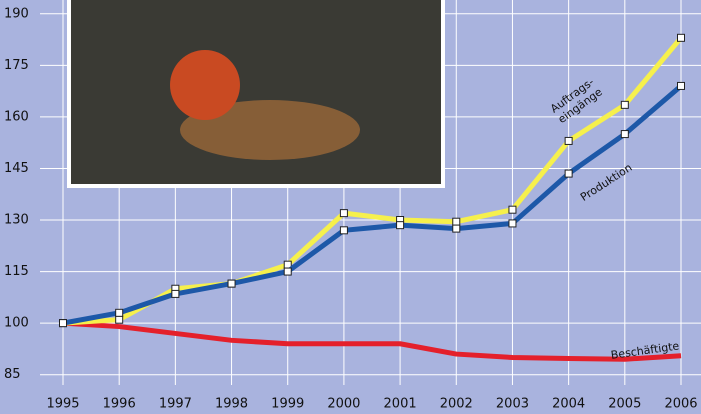  Describe the element at coordinates (372, 341) in the screenshot. I see `series-line` at that location.